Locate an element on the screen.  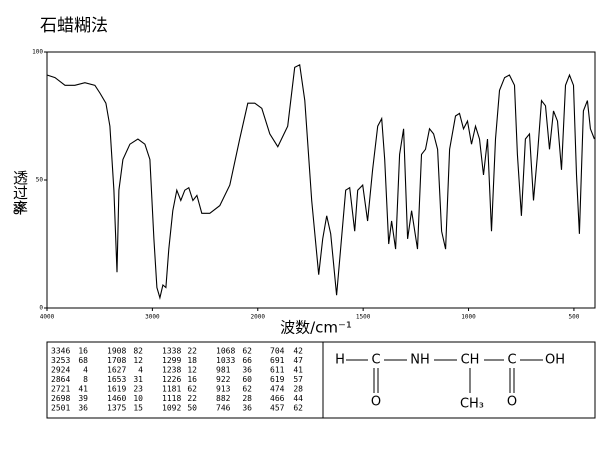
peak-wavenumber: 691 is located at coordinates (277, 360).